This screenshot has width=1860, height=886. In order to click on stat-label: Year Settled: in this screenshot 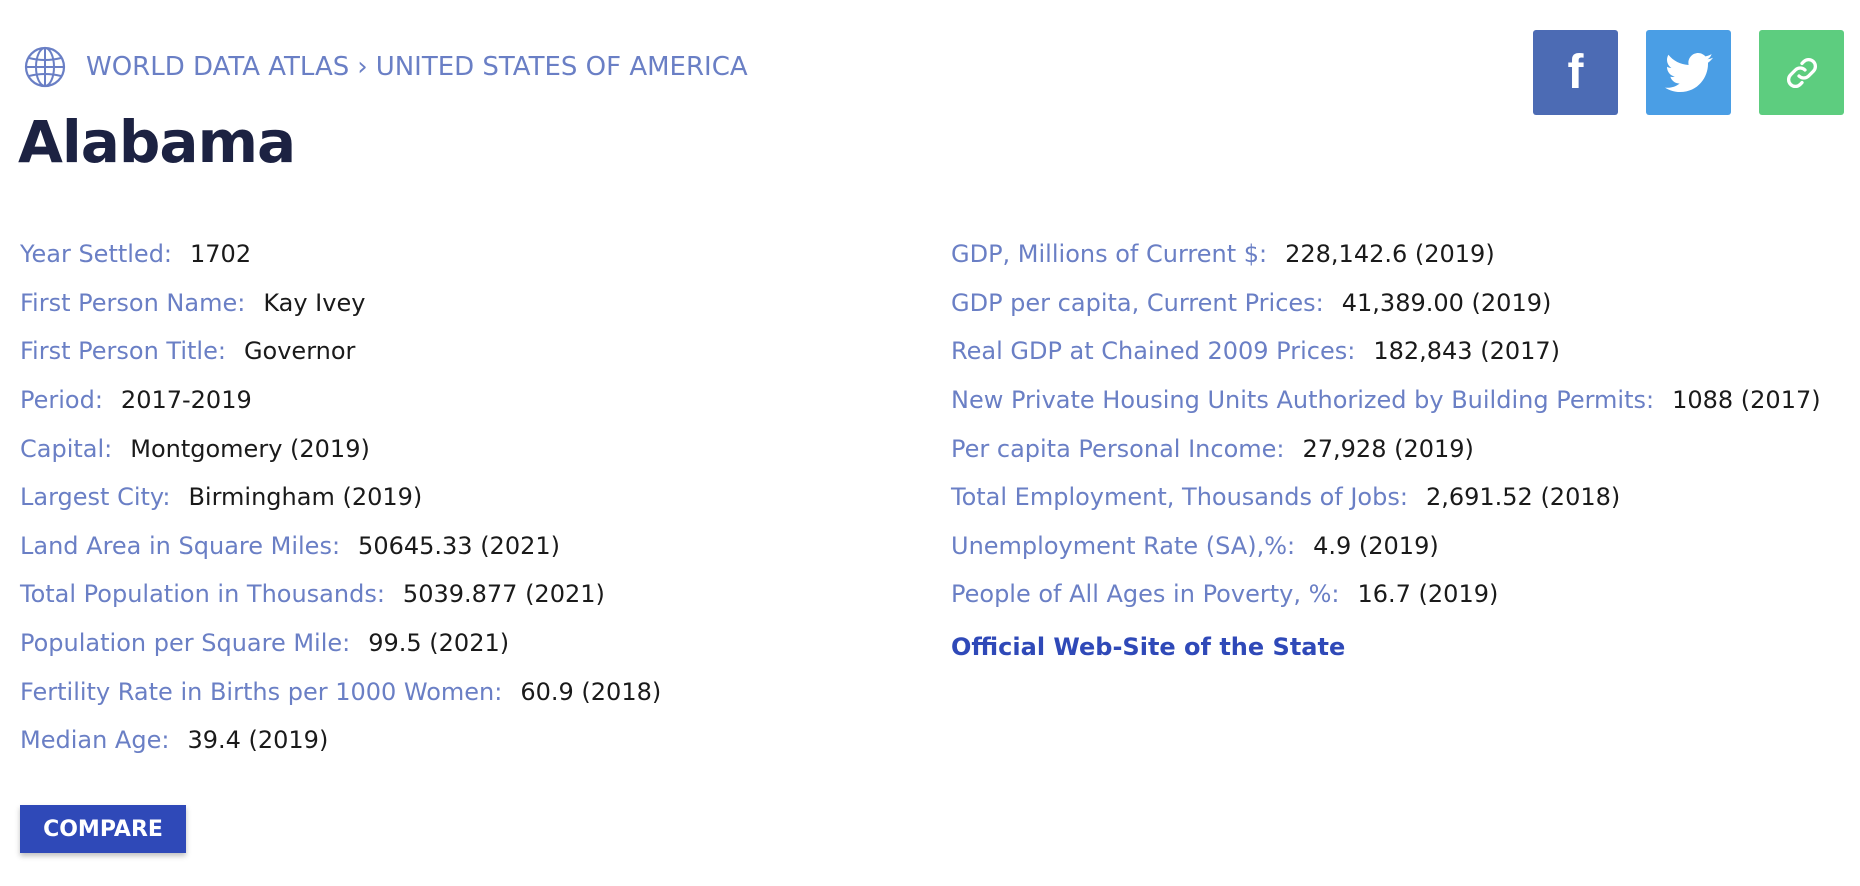, I will do `click(96, 254)`.